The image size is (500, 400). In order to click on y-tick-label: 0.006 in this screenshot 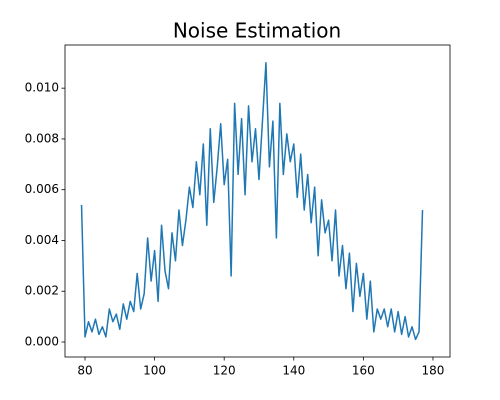, I will do `click(42, 189)`.